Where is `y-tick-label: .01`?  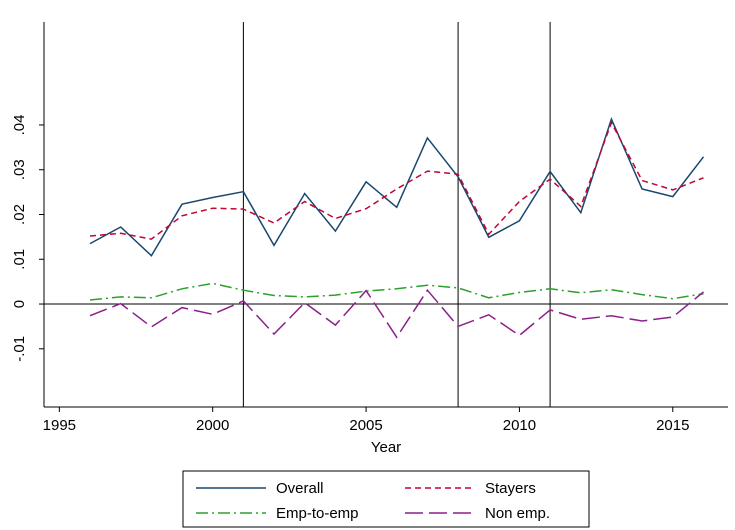 y-tick-label: .01 is located at coordinates (19, 259).